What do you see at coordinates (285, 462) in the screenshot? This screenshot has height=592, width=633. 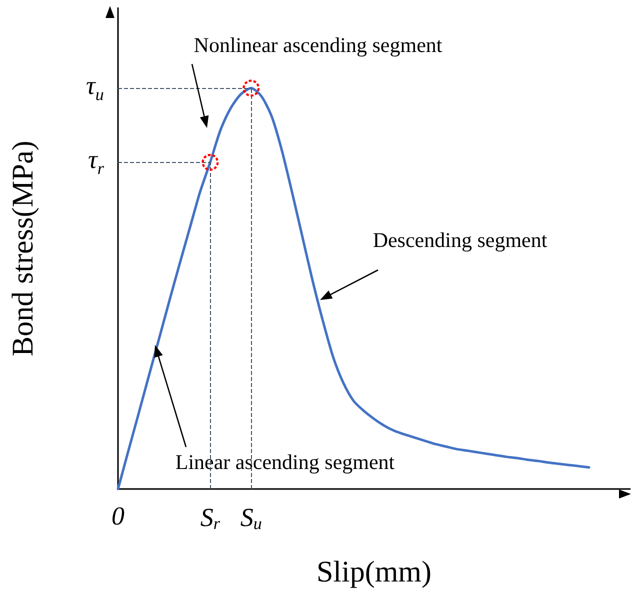 I see `annotation: Linear ascending segment` at bounding box center [285, 462].